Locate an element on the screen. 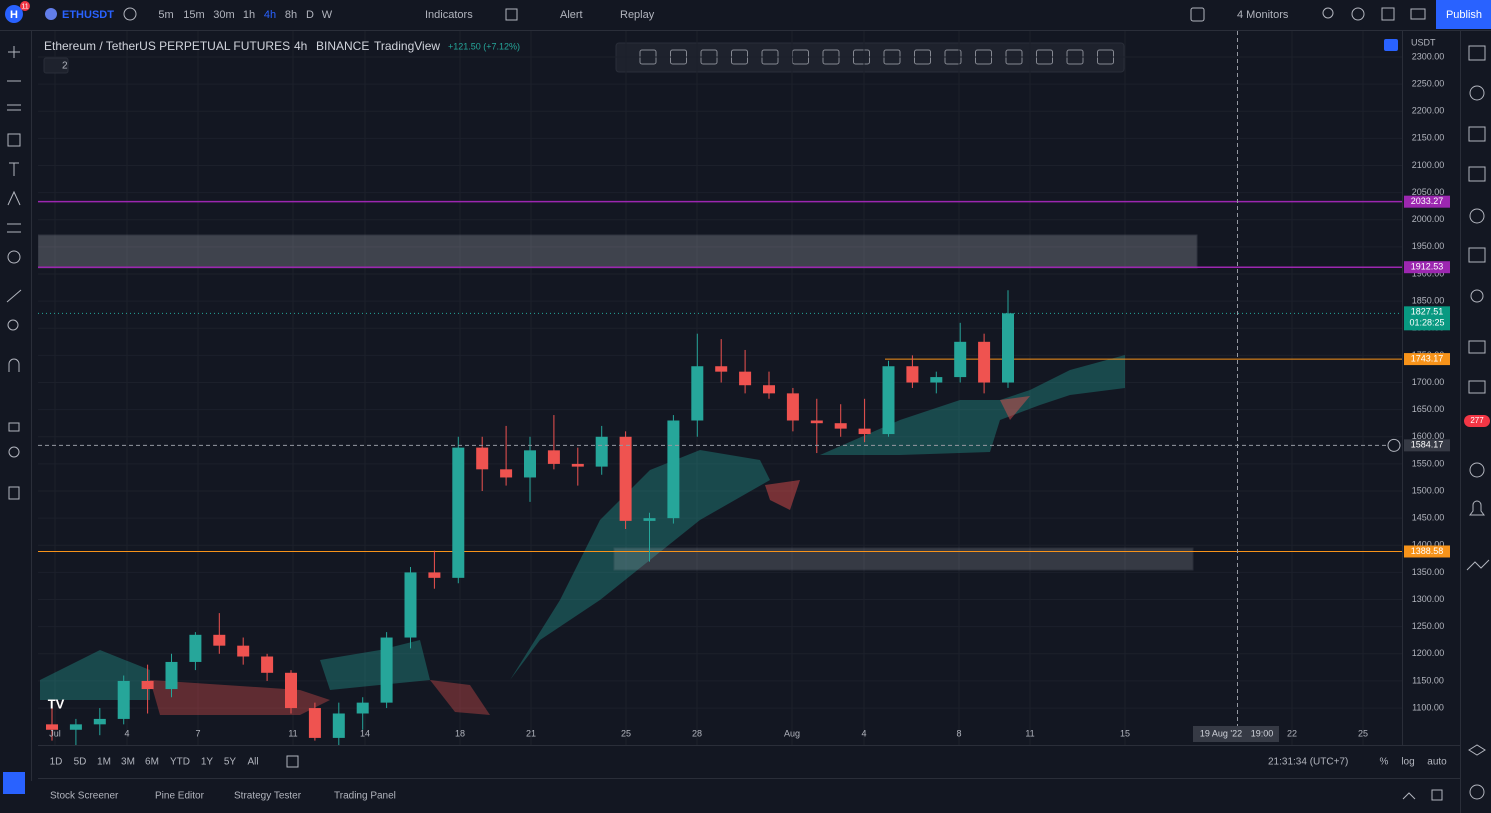 Image resolution: width=1491 pixels, height=813 pixels. goto-date is located at coordinates (292, 761).